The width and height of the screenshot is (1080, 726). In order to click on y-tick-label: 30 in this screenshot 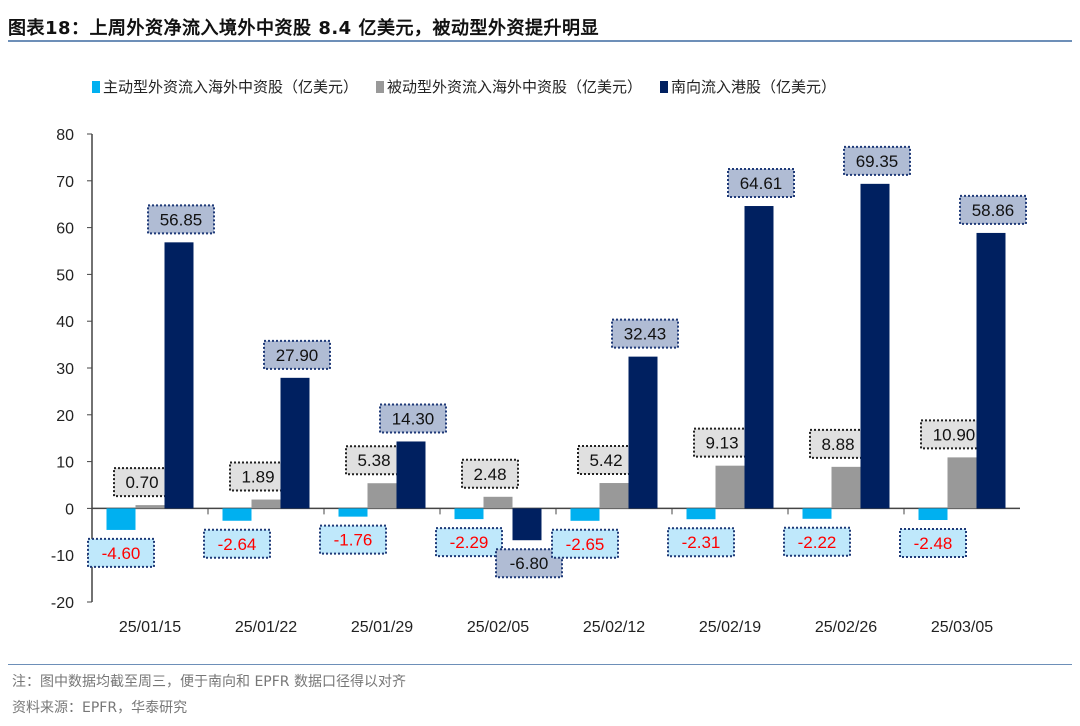, I will do `click(65, 369)`.